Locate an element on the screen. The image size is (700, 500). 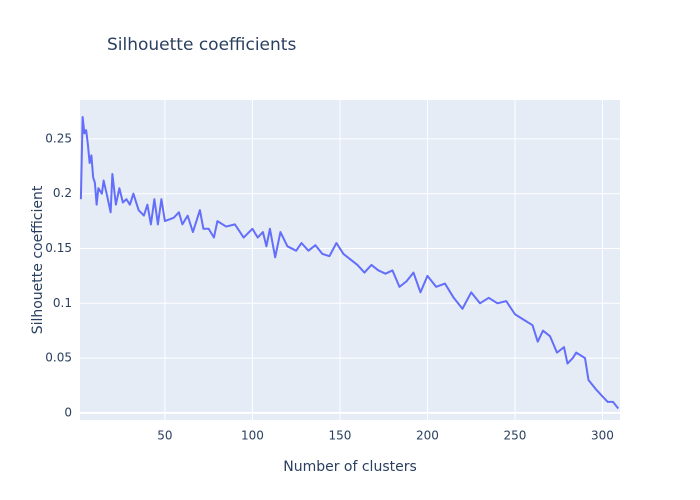
x-axis-title: Number of clusters is located at coordinates (350, 467).